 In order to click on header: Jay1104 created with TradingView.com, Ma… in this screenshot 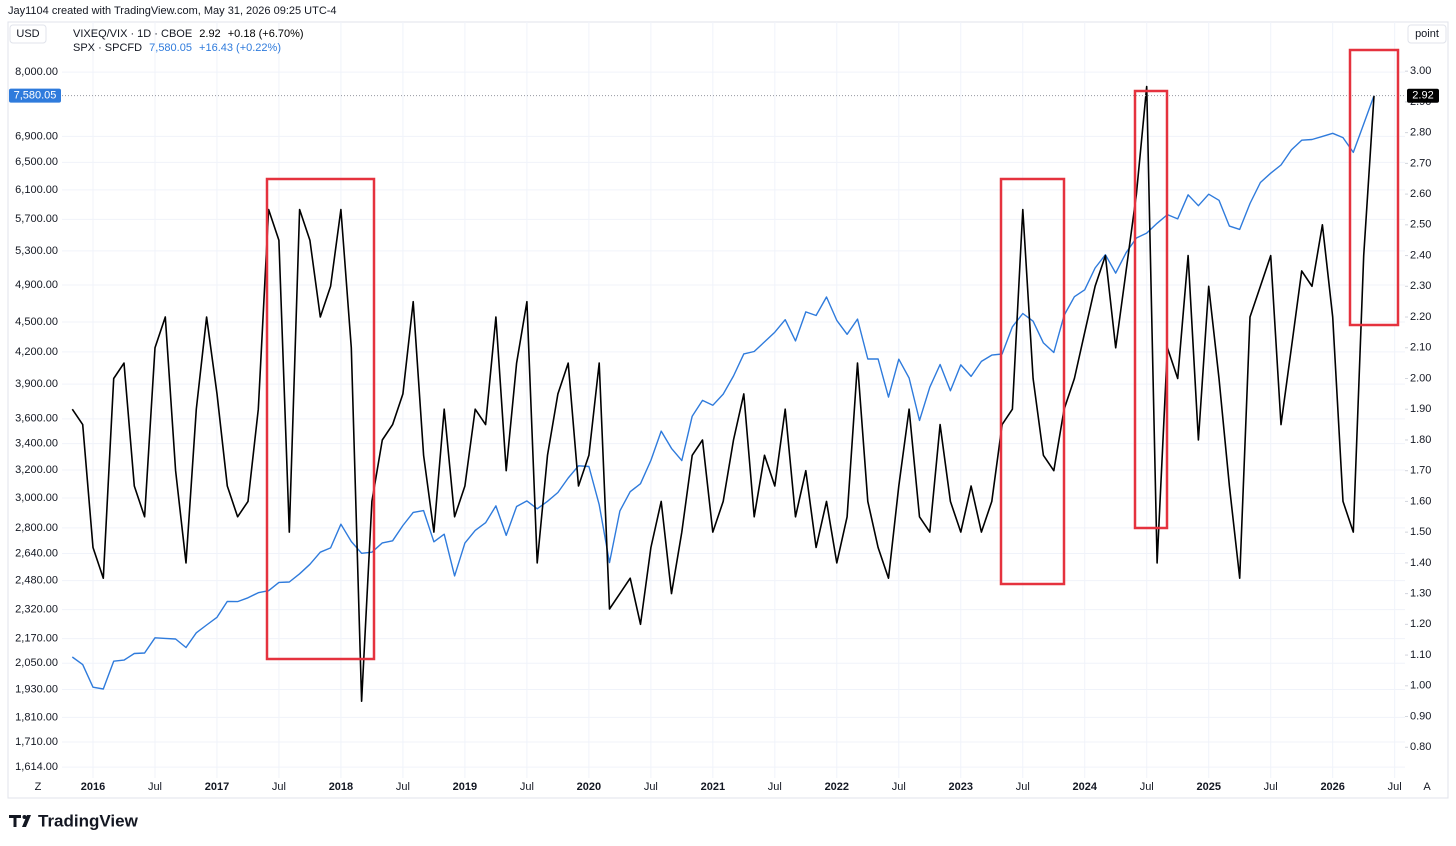, I will do `click(172, 11)`.